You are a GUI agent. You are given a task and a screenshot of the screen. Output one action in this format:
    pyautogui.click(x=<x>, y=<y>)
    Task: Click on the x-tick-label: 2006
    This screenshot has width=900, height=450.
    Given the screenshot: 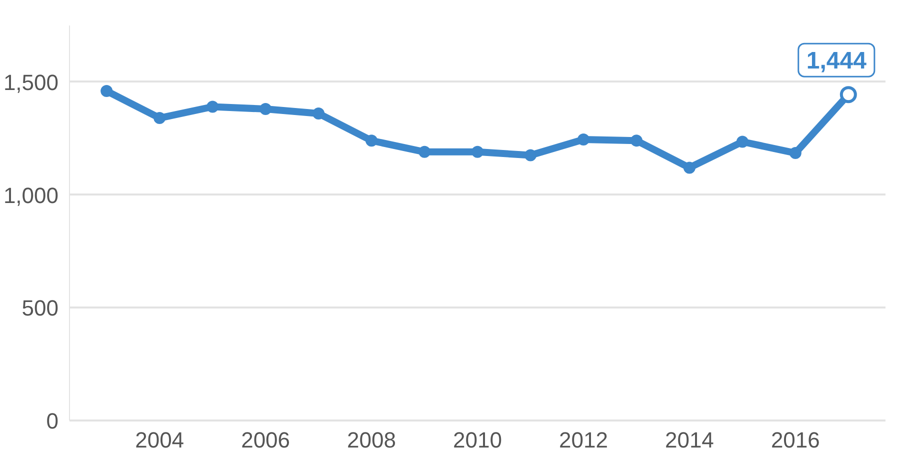 What is the action you would take?
    pyautogui.click(x=265, y=439)
    